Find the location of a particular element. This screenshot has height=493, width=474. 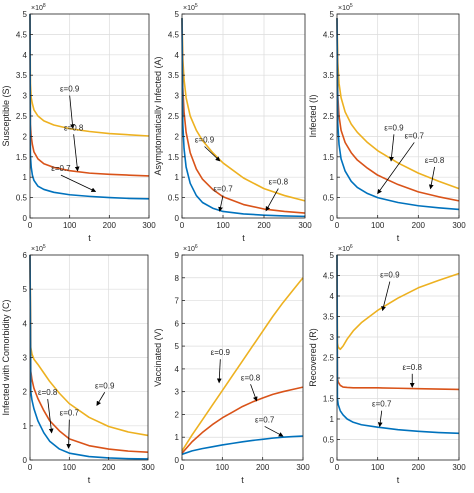

y-exponent-label: ×10⁸ is located at coordinates (38, 7).